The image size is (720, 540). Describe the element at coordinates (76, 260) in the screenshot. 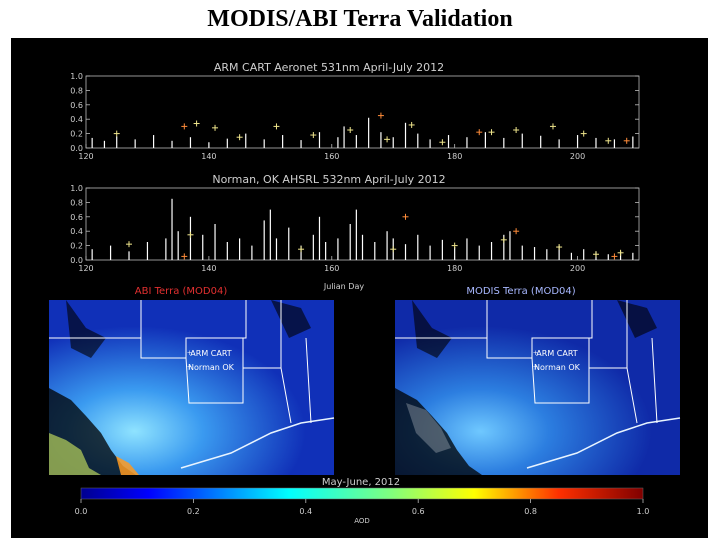

I see `chart2-ytick-label: 0.0` at that location.